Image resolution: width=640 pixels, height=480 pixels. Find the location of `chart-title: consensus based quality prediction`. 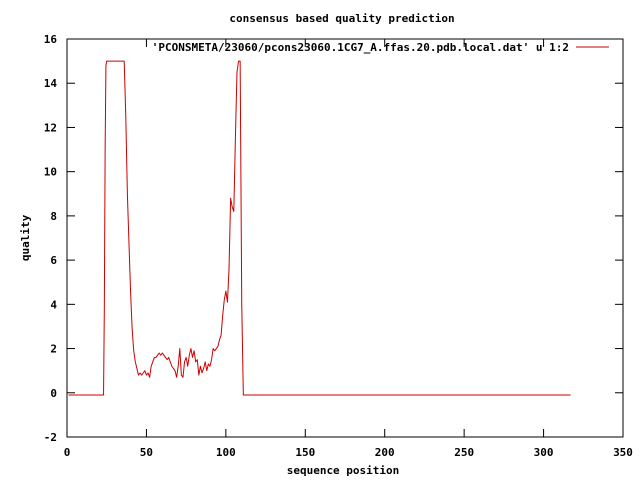

chart-title: consensus based quality prediction is located at coordinates (341, 18).